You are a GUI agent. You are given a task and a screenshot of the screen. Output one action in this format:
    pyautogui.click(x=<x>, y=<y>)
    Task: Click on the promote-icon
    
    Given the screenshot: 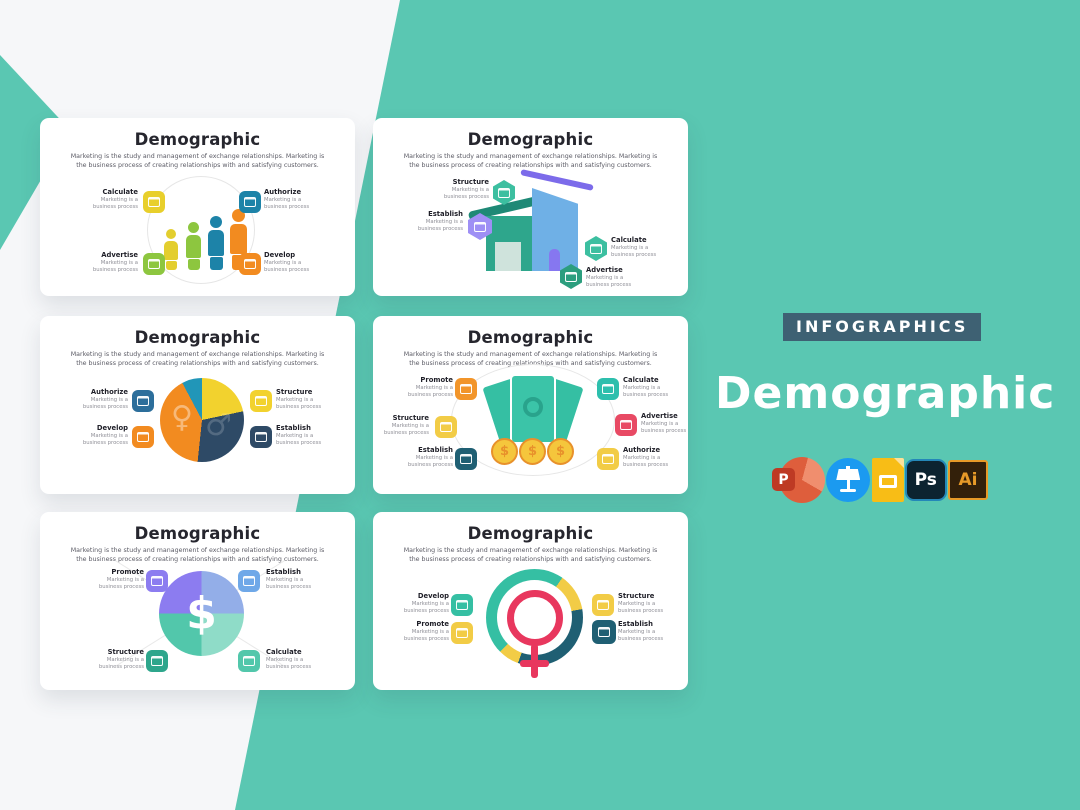 What is the action you would take?
    pyautogui.click(x=157, y=581)
    